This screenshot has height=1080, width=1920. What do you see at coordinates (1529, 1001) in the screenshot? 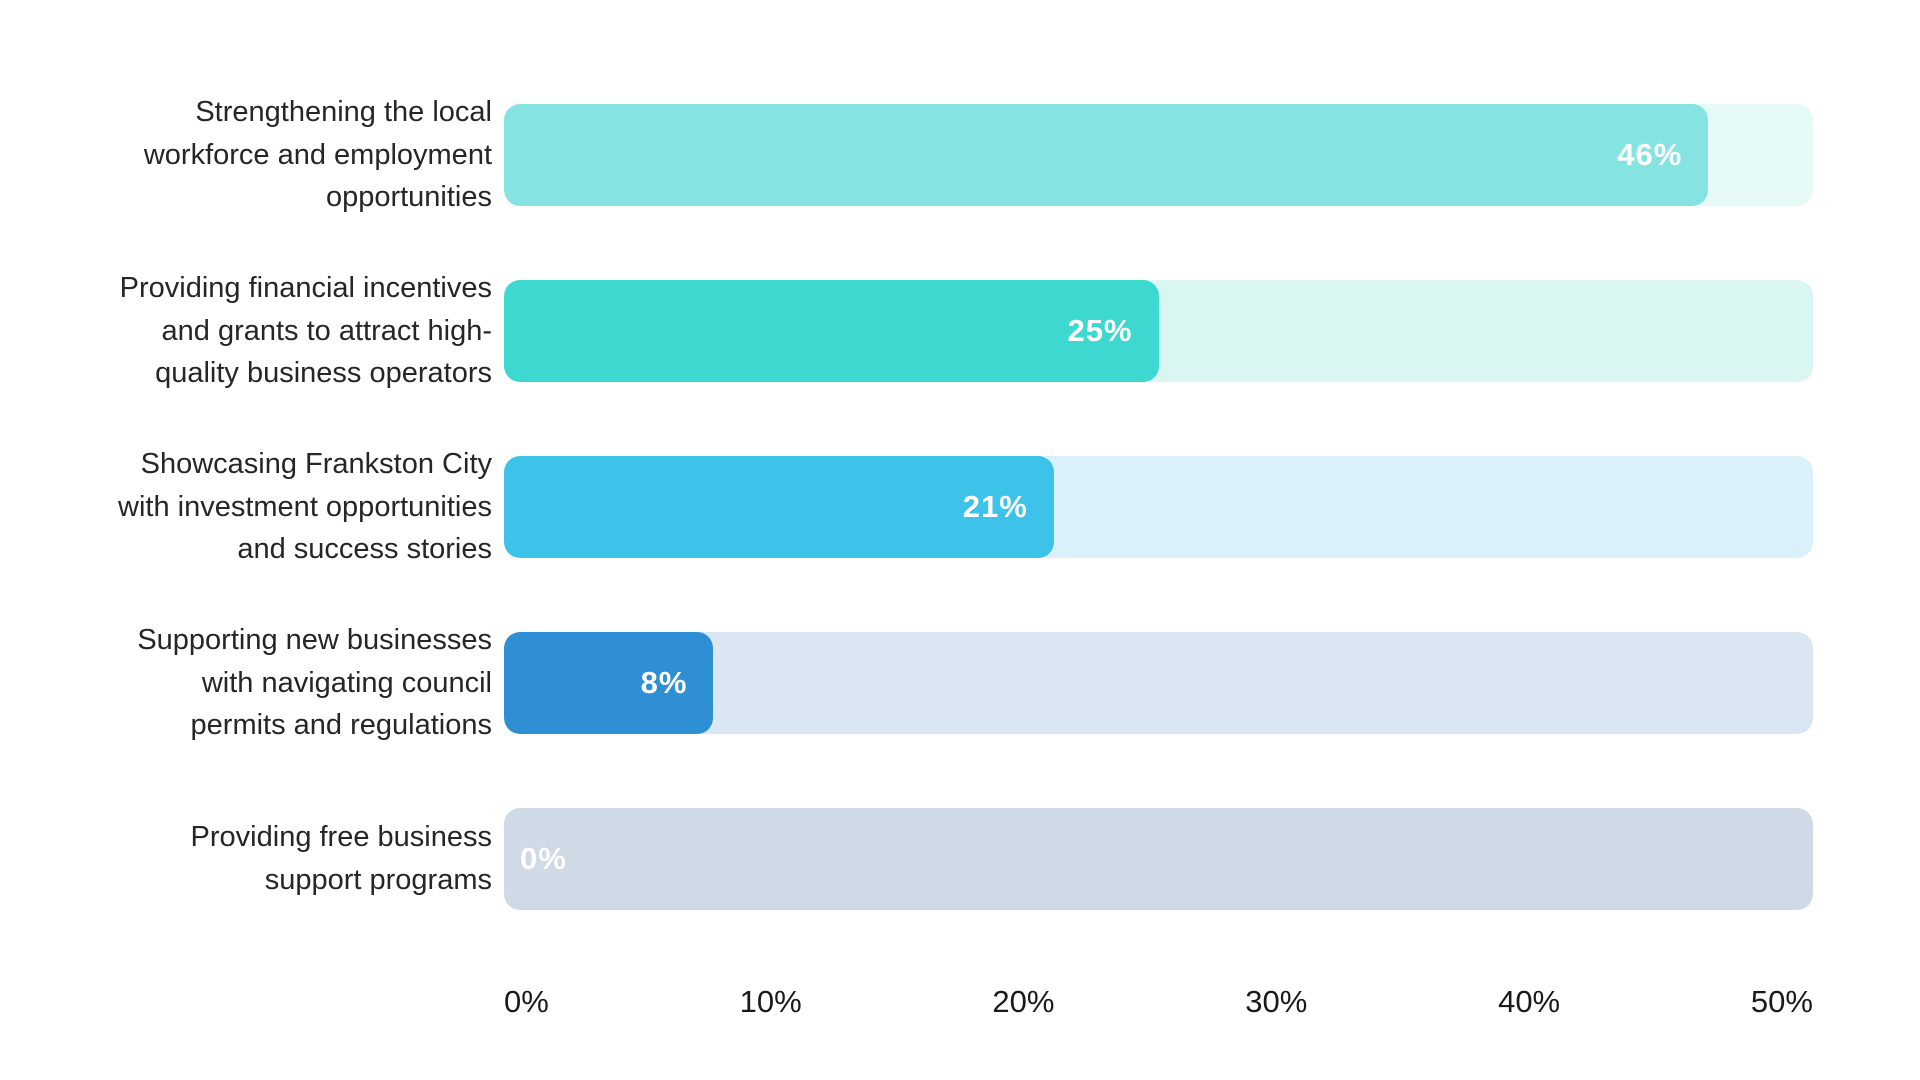
I see `x-axis-tick-40: 40%` at bounding box center [1529, 1001].